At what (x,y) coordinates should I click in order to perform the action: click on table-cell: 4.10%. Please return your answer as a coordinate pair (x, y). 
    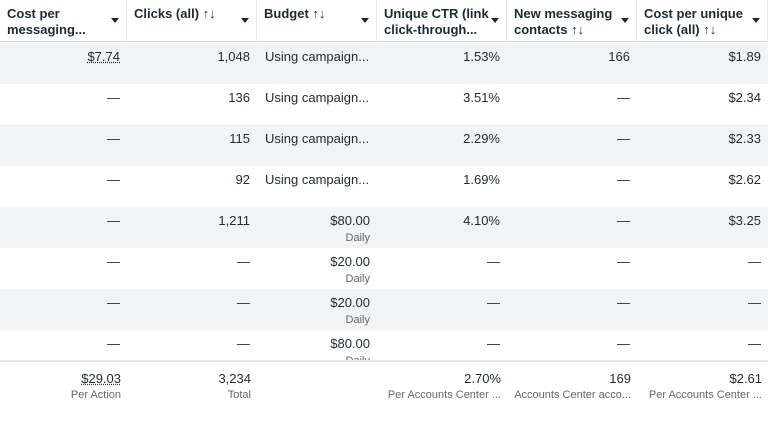
    Looking at the image, I should click on (481, 220).